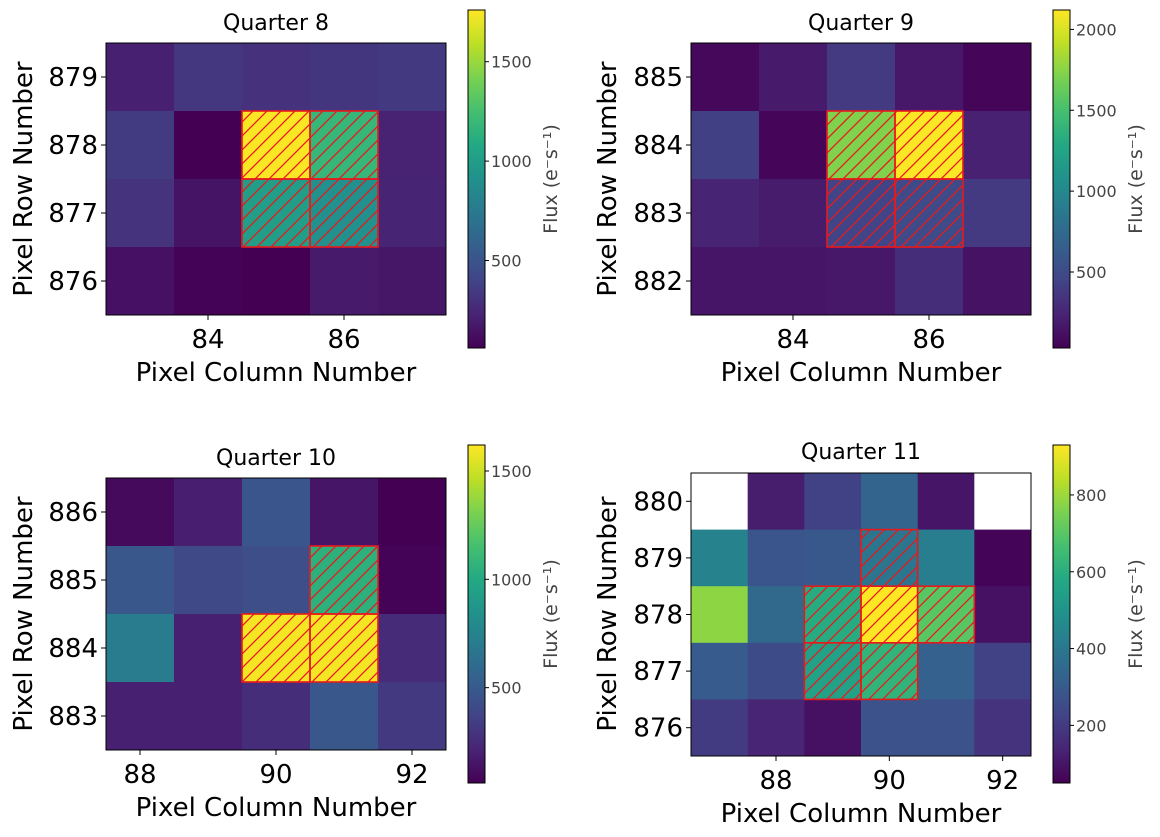 This screenshot has width=1160, height=837. I want to click on y-tick-label: 884, so click(658, 146).